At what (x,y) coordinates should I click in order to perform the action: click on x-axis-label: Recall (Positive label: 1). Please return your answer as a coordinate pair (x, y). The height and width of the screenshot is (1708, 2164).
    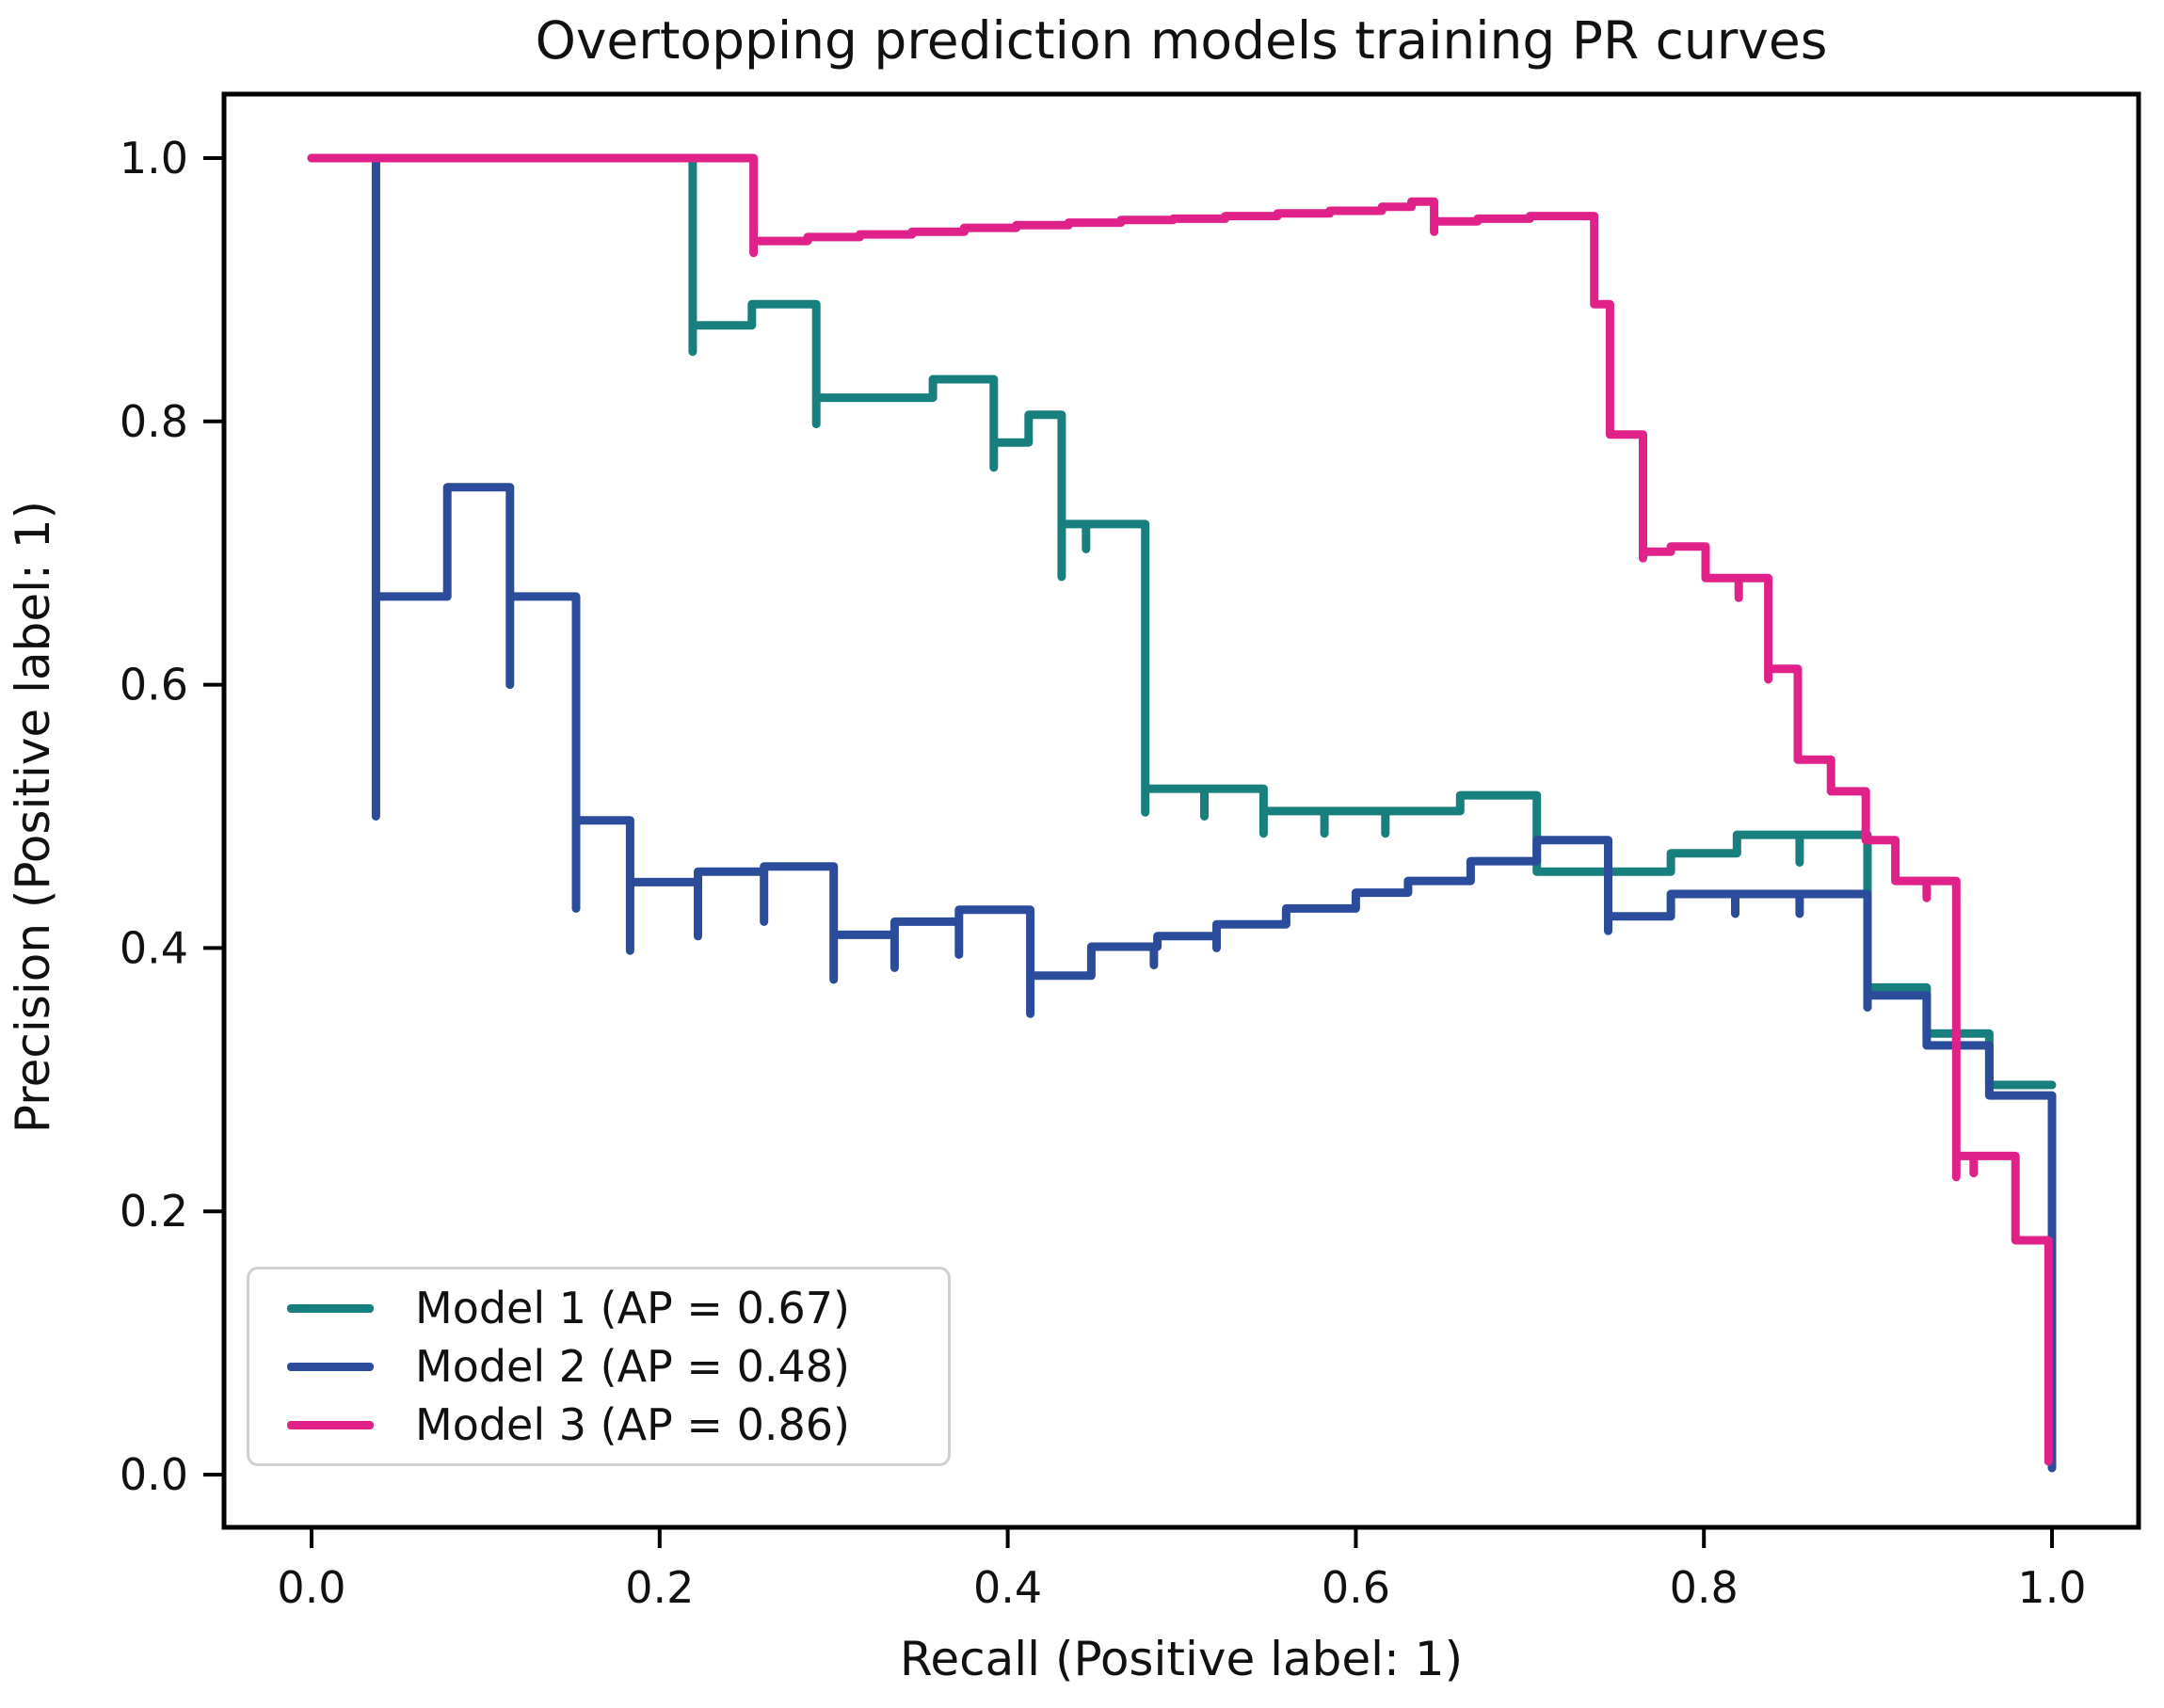
    Looking at the image, I should click on (1181, 1659).